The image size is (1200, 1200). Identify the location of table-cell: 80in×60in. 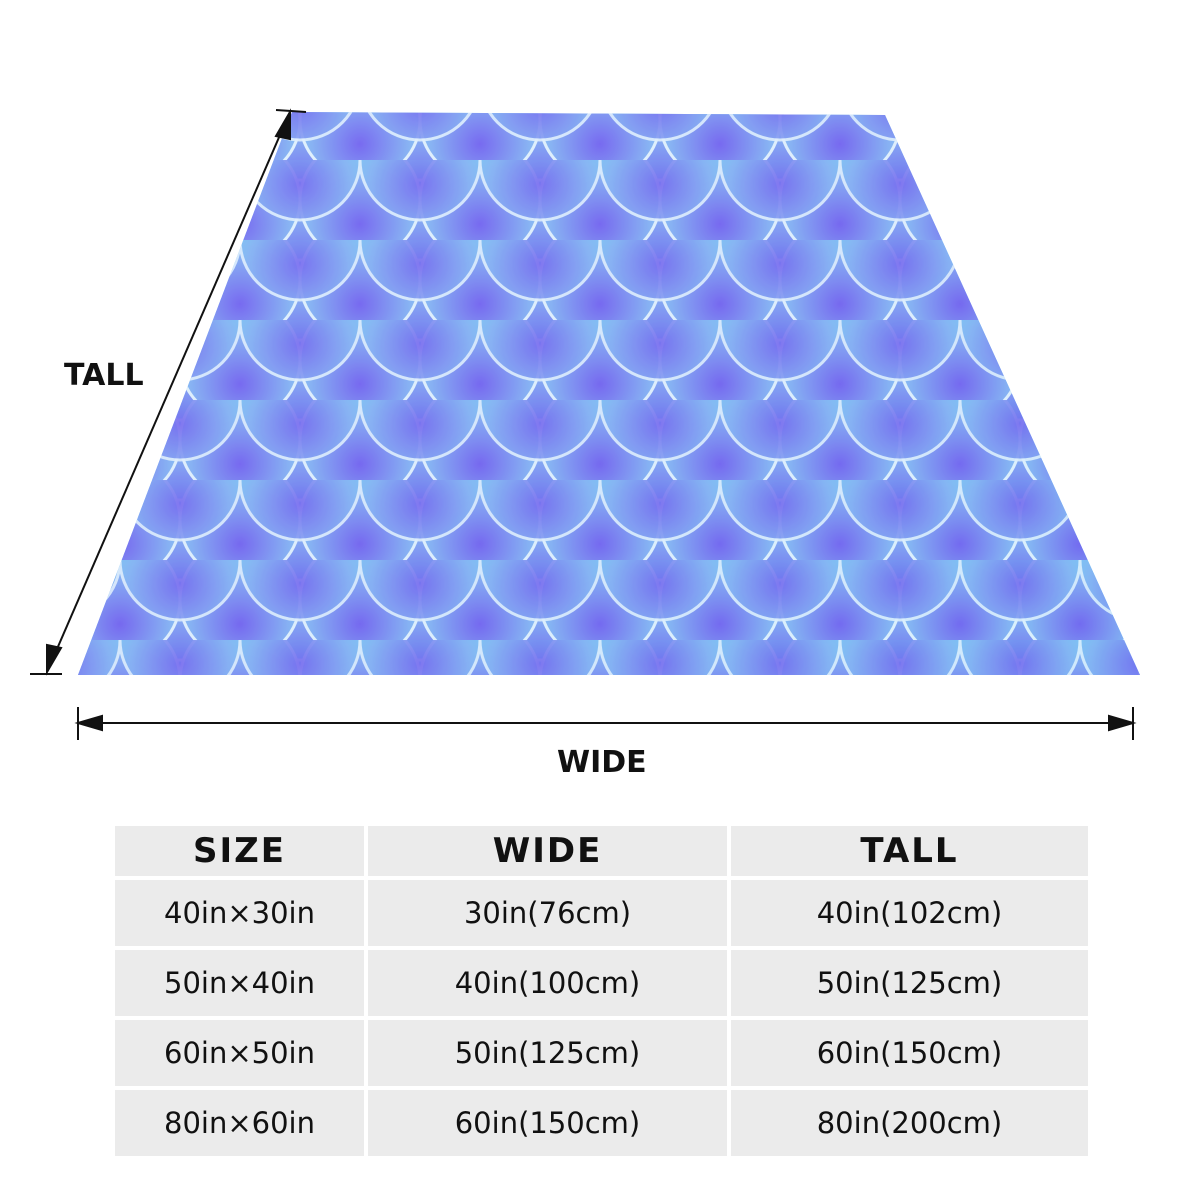
(239, 1123).